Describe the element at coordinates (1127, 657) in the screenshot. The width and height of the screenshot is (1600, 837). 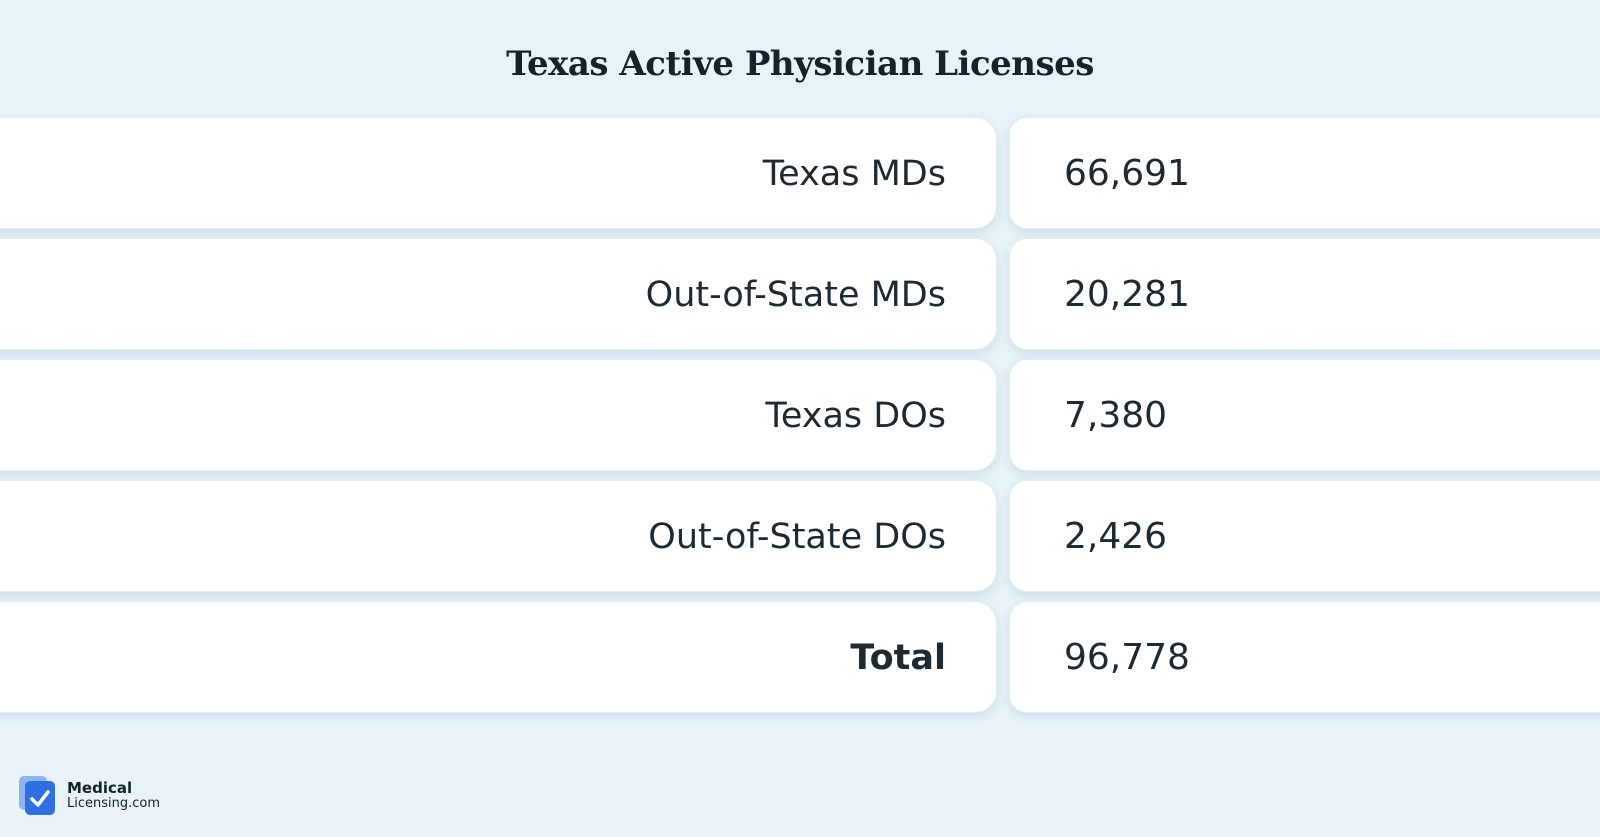
I see `row-value: 96,778` at that location.